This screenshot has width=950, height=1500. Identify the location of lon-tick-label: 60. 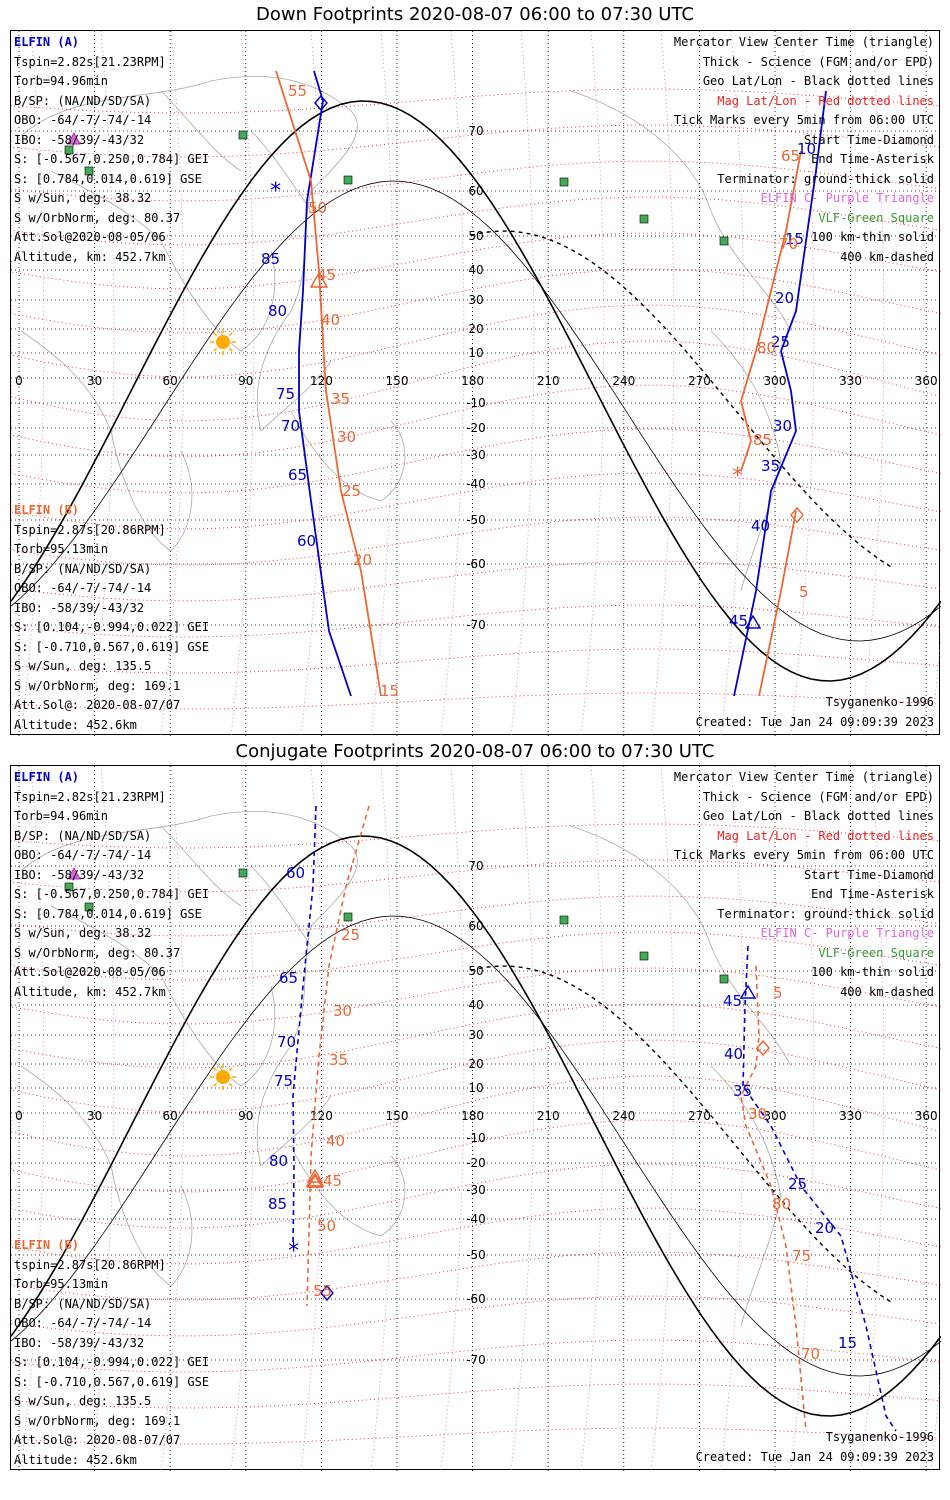
(170, 381).